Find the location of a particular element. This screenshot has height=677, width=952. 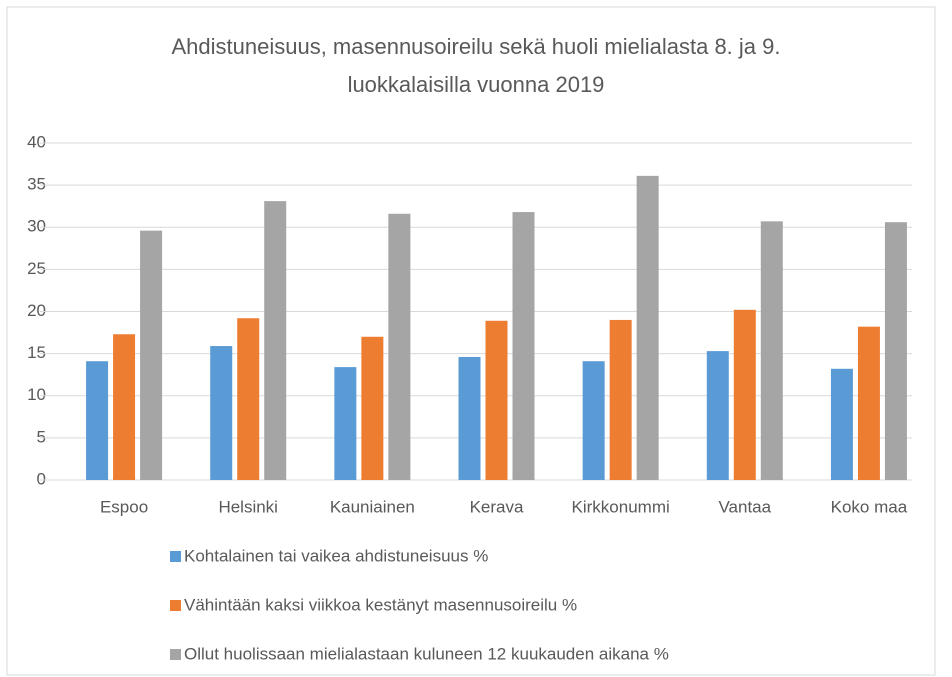

x-tick-label: Kauniainen is located at coordinates (372, 506).